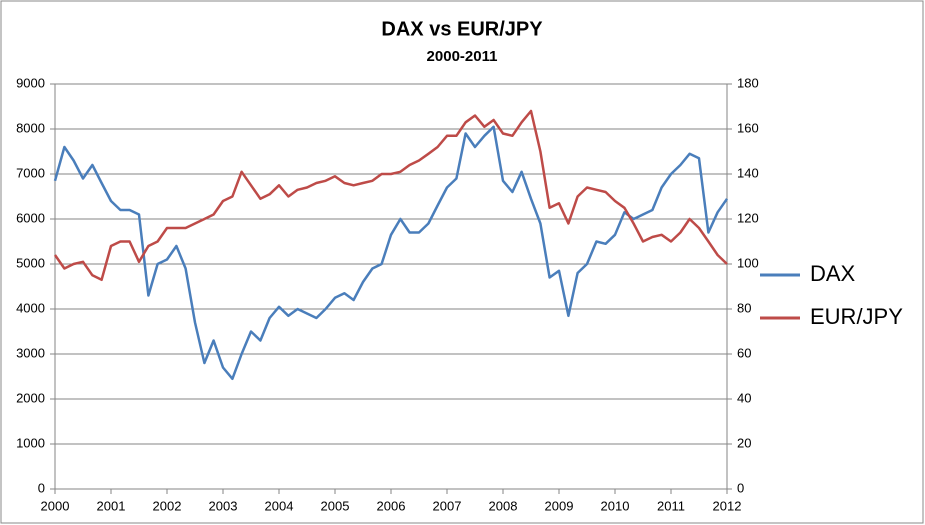  What do you see at coordinates (30, 217) in the screenshot?
I see `y-tick-label: 6000` at bounding box center [30, 217].